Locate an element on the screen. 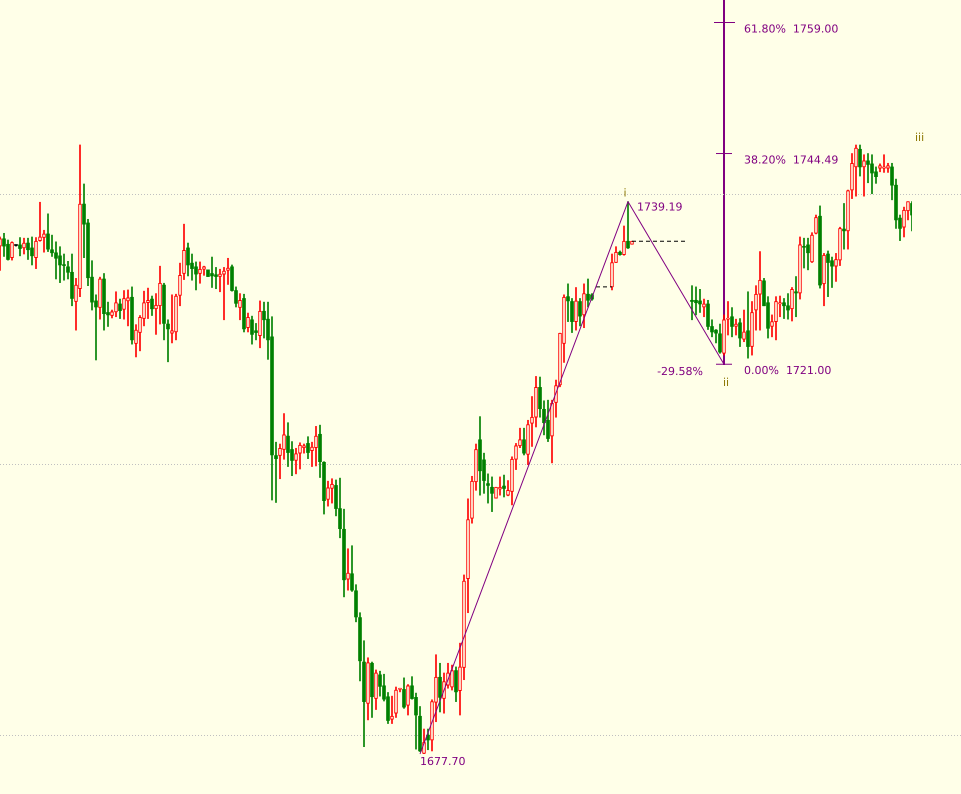 The width and height of the screenshot is (961, 794). annotation: ii is located at coordinates (726, 383).